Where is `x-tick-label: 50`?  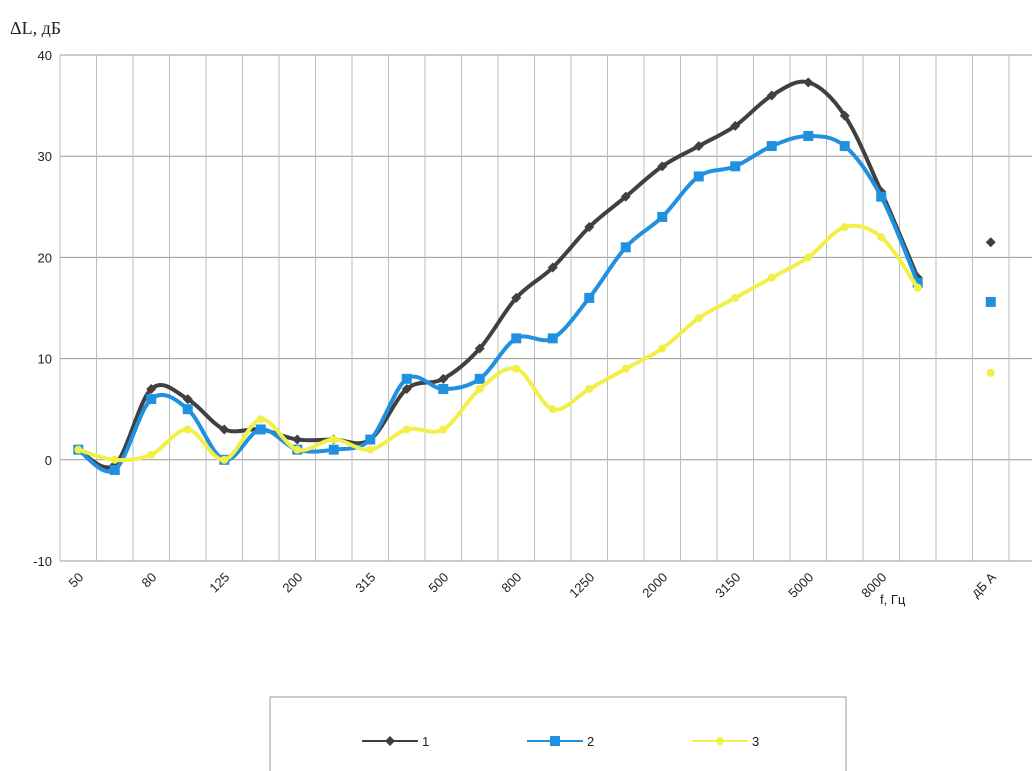 x-tick-label: 50 is located at coordinates (76, 580).